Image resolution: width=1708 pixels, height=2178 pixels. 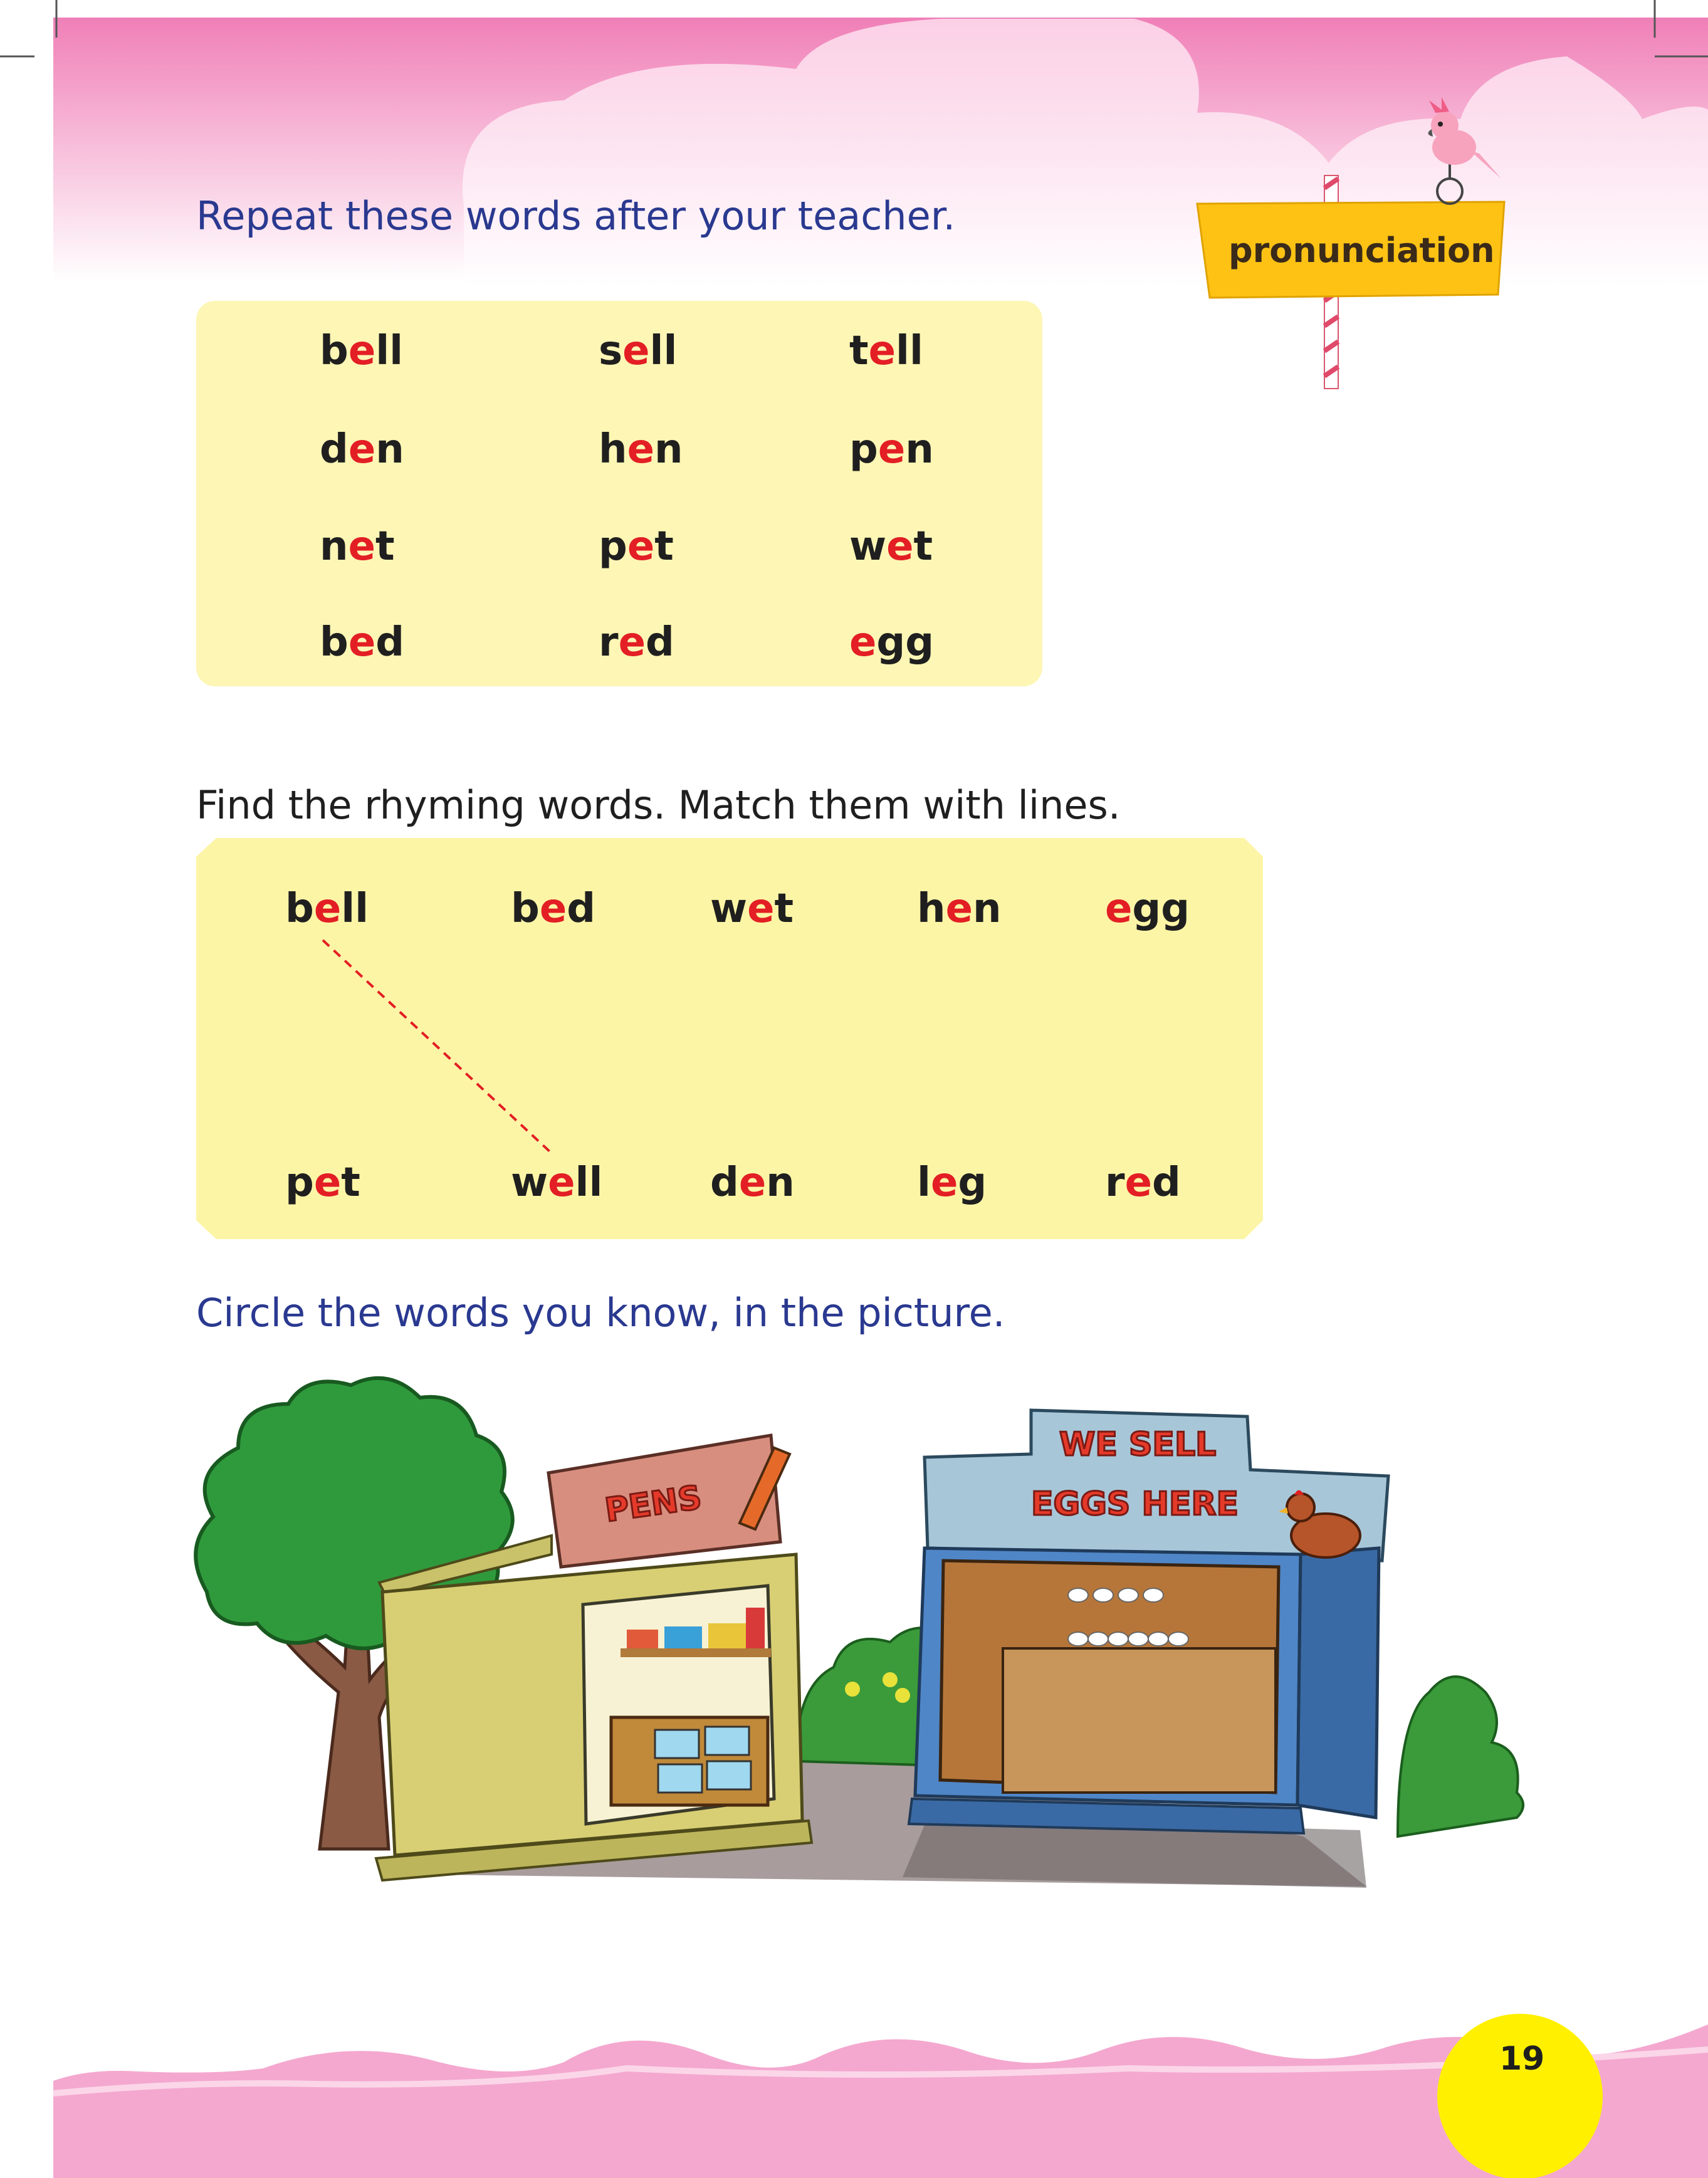 I want to click on egg-shop, so click(x=1148, y=1621).